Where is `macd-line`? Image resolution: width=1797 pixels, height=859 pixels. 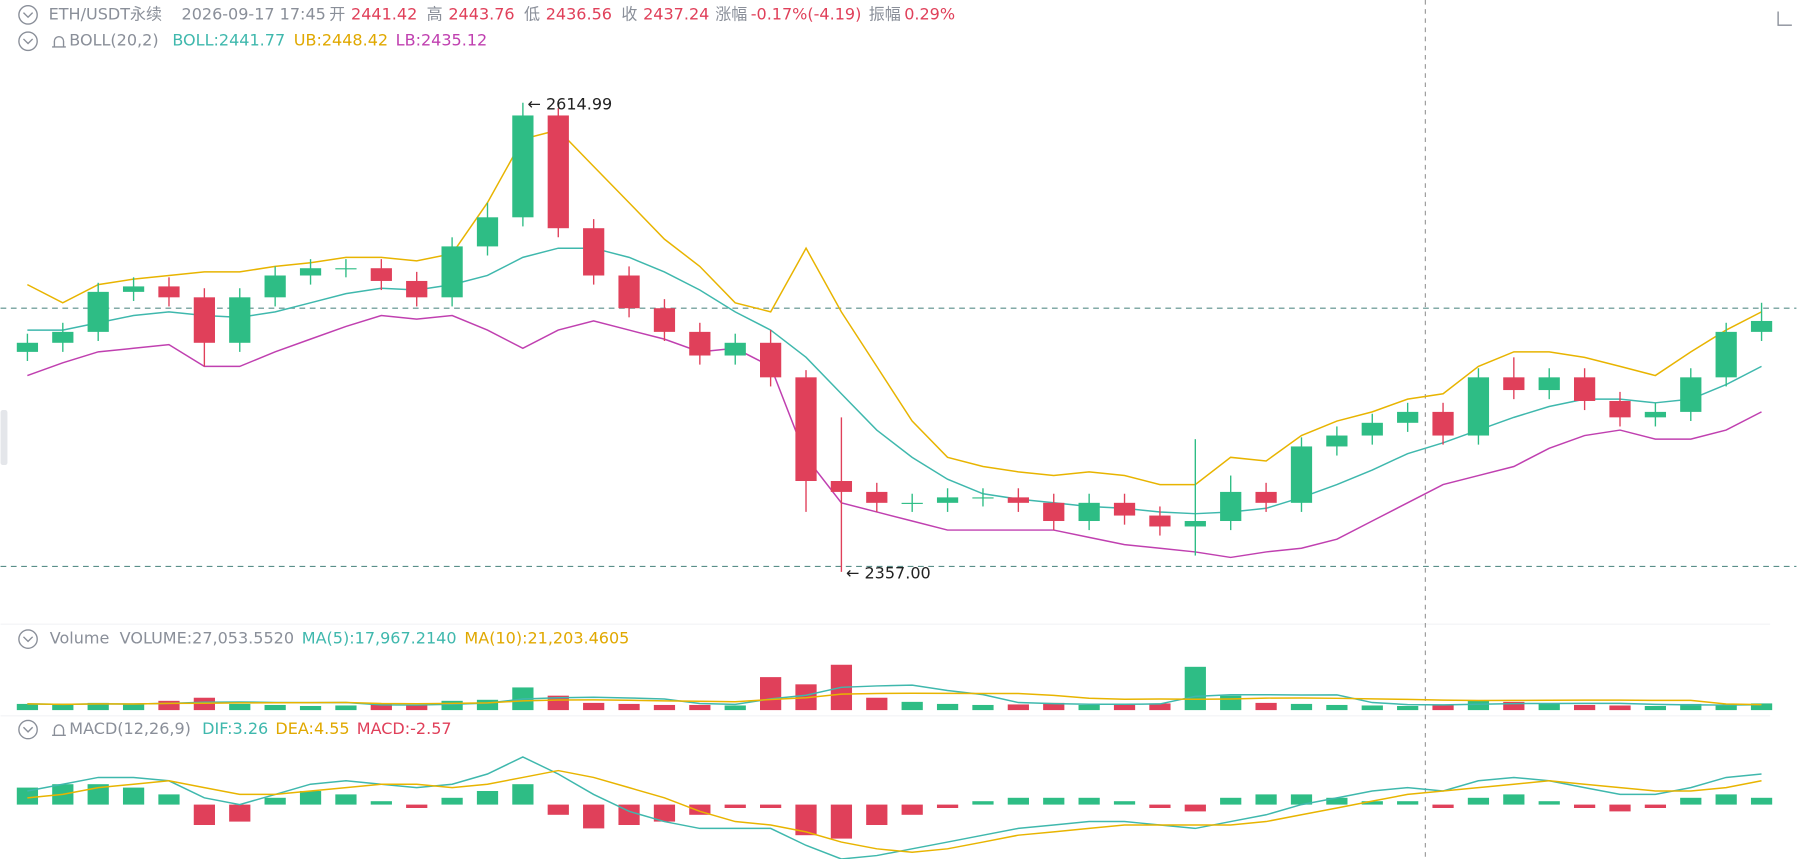 macd-line is located at coordinates (894, 807).